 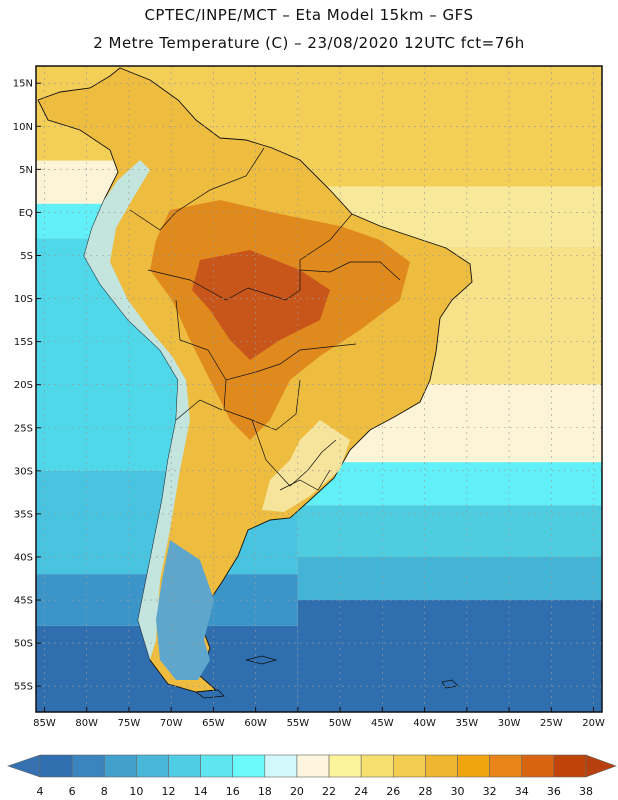 I want to click on colorbar-label: 18, so click(x=265, y=791).